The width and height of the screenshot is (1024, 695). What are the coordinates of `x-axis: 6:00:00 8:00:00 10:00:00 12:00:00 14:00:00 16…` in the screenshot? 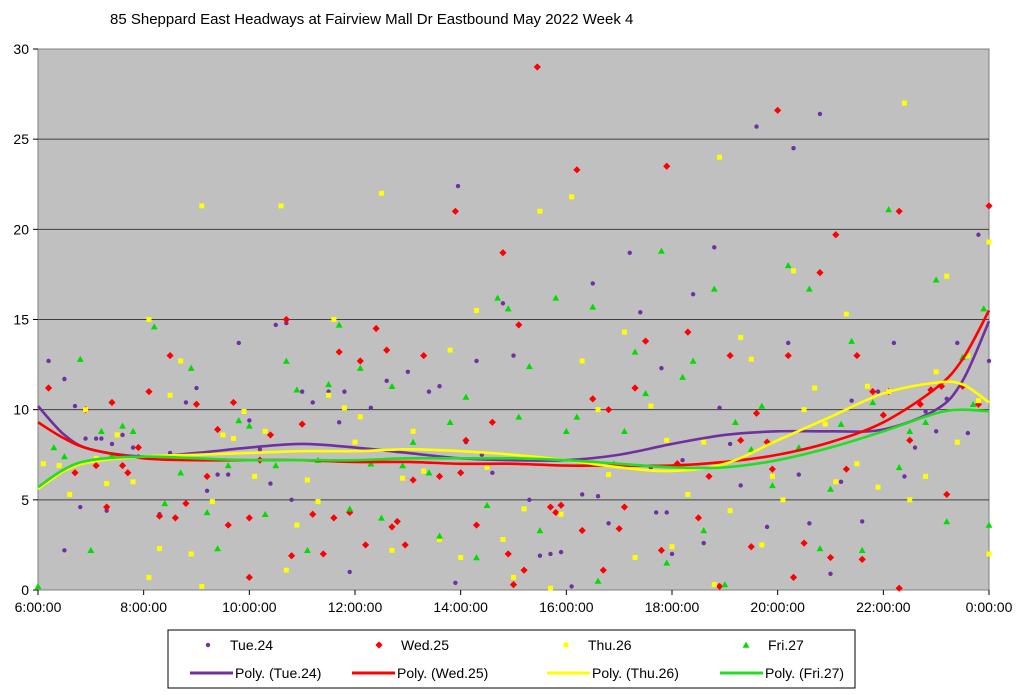 It's located at (514, 602).